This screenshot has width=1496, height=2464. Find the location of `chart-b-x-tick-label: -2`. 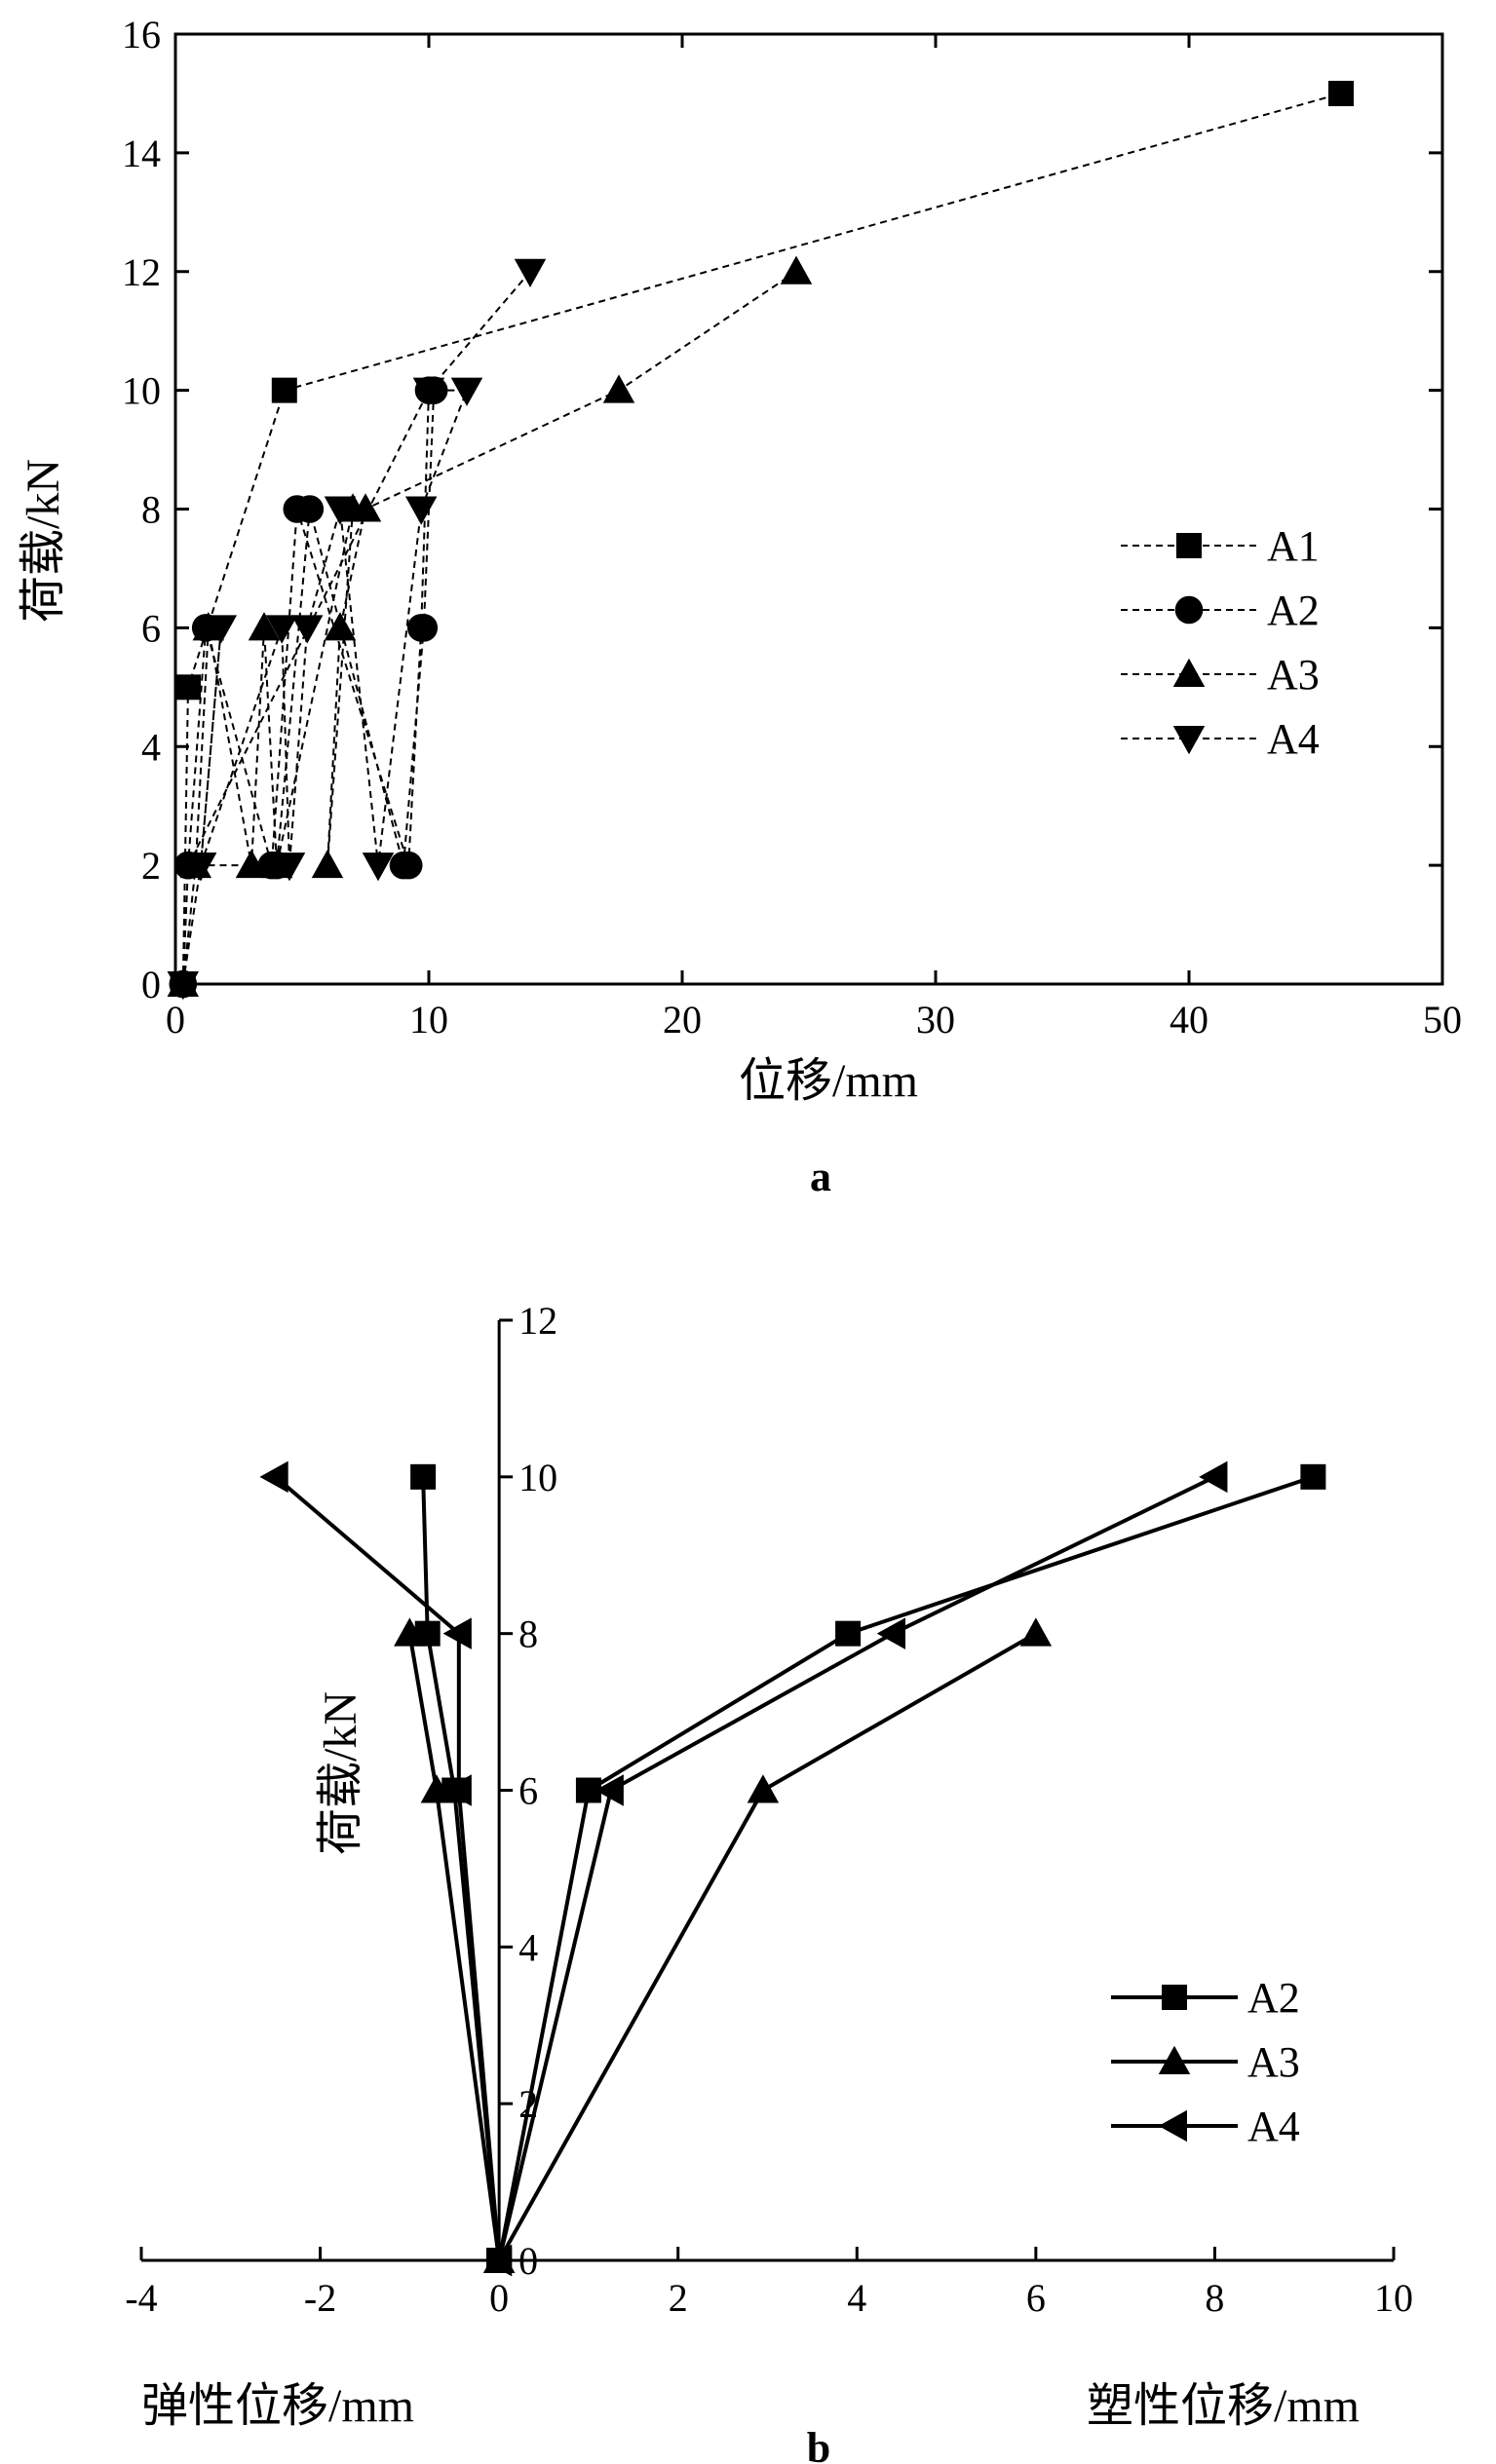

chart-b-x-tick-label: -2 is located at coordinates (320, 2298).